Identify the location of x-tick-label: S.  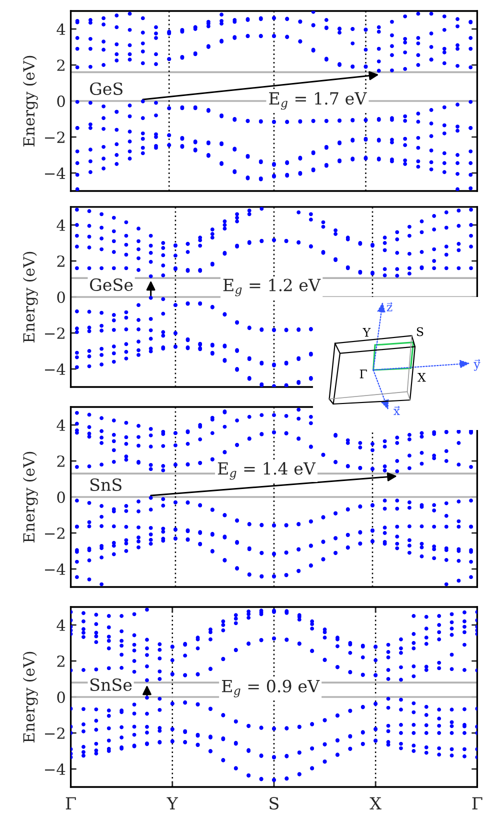
(274, 803).